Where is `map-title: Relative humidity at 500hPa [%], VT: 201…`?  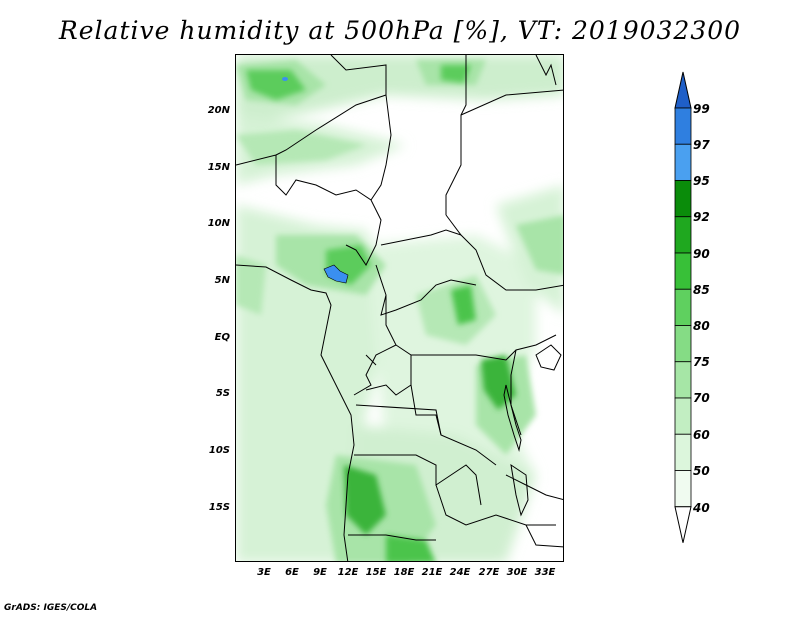 map-title: Relative humidity at 500hPa [%], VT: 201… is located at coordinates (400, 30).